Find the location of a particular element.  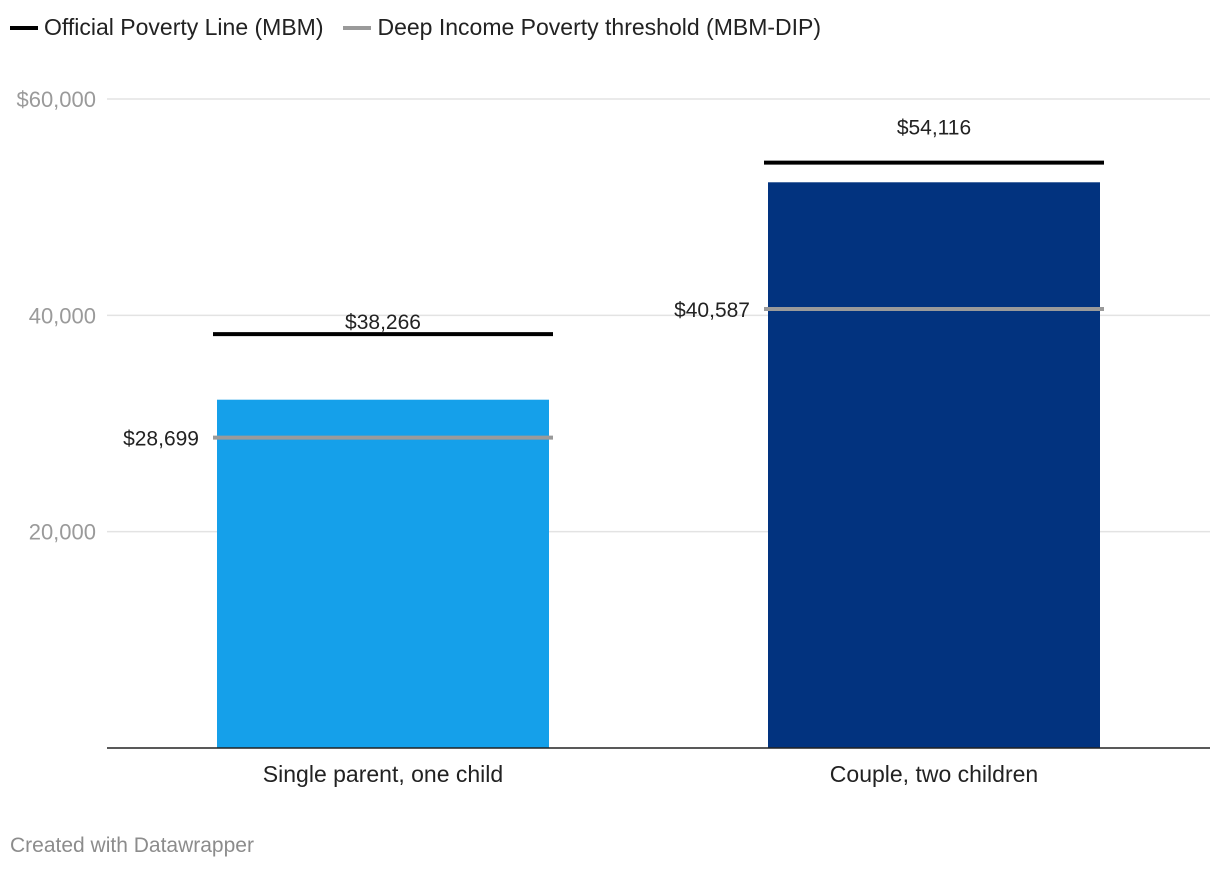

dip-value-label-0: $28,699 is located at coordinates (161, 439).